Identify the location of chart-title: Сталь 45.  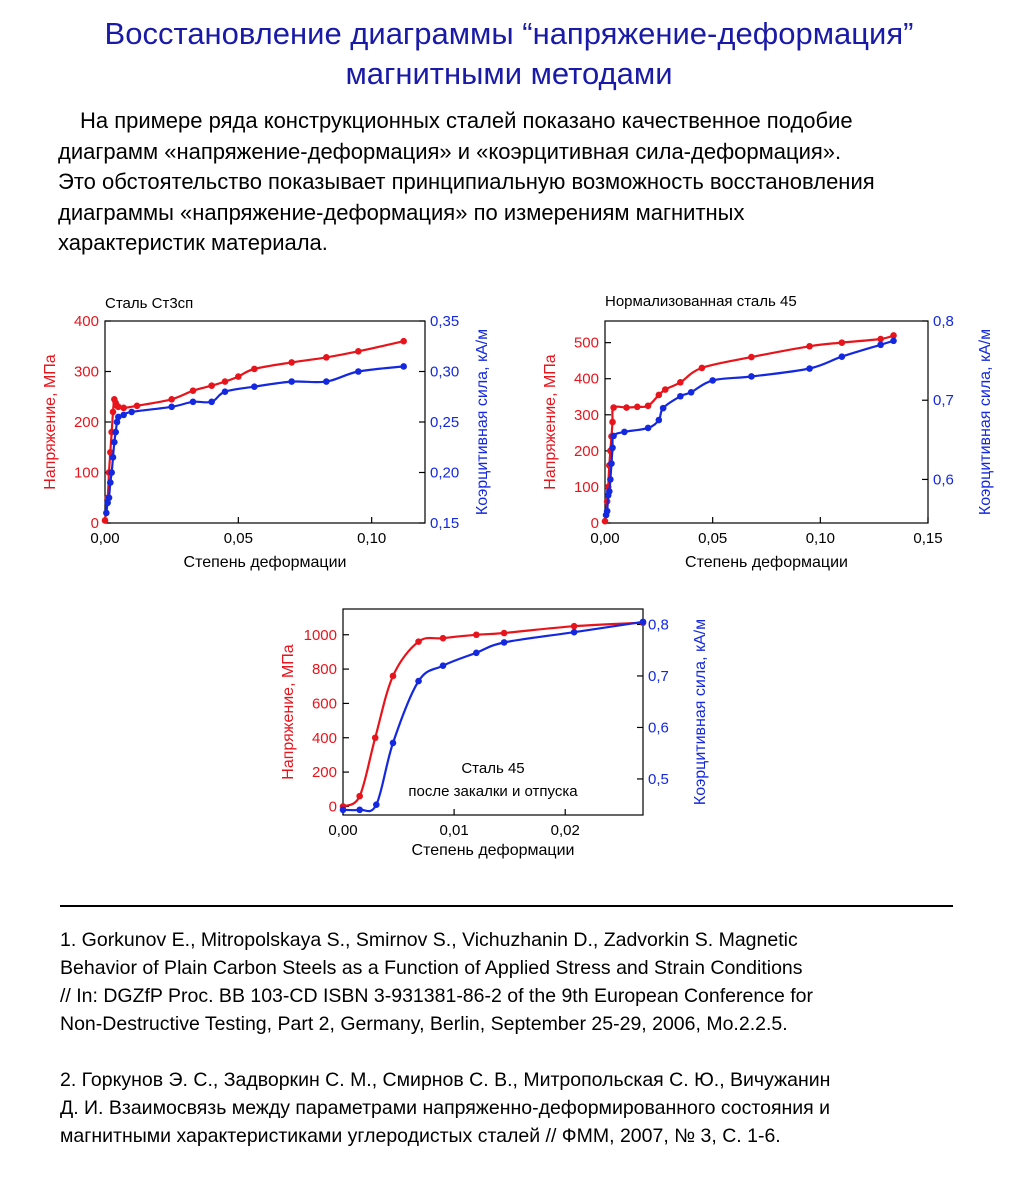
(492, 768).